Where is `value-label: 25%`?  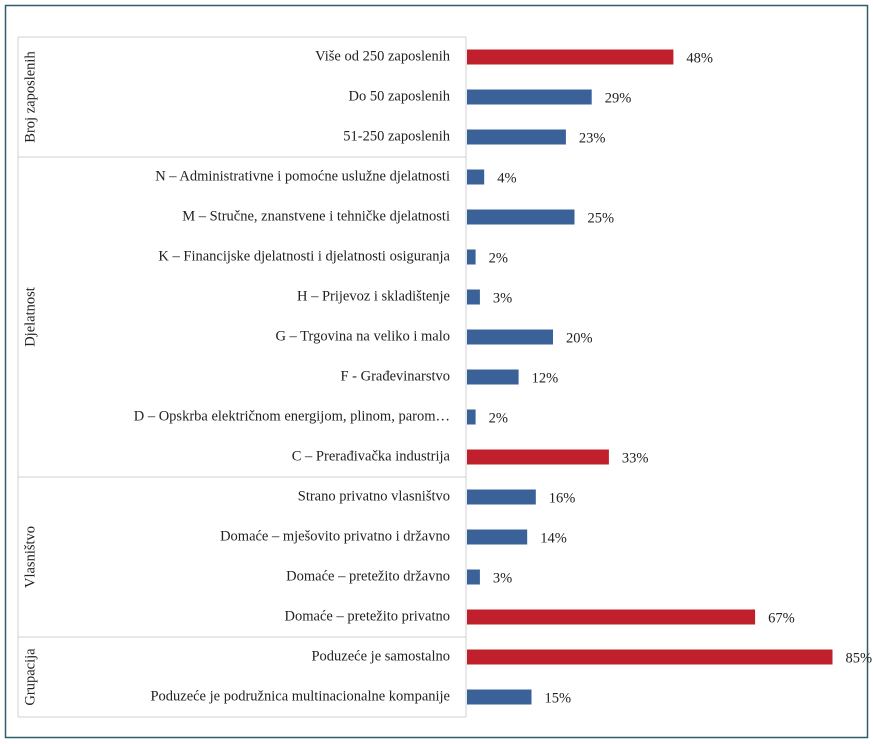 value-label: 25% is located at coordinates (601, 218).